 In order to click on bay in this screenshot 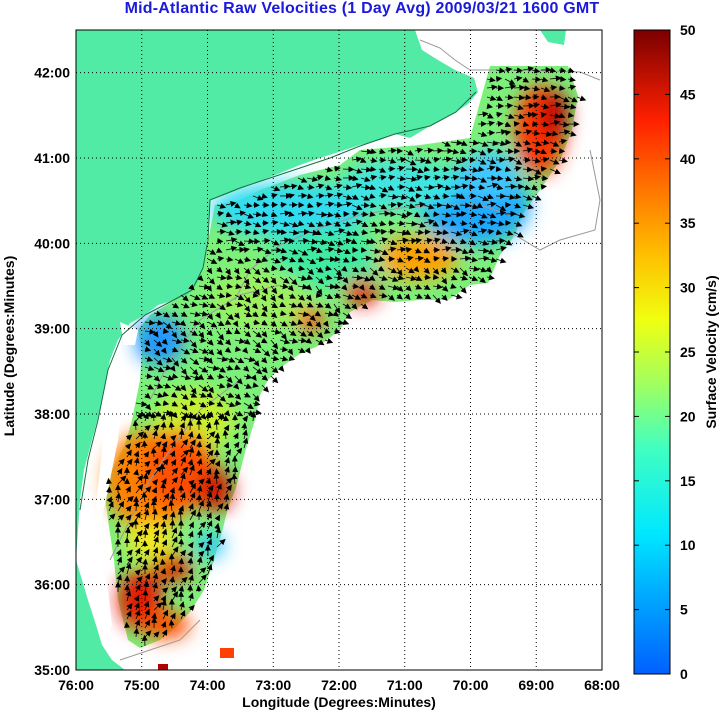, I will do `click(103, 600)`.